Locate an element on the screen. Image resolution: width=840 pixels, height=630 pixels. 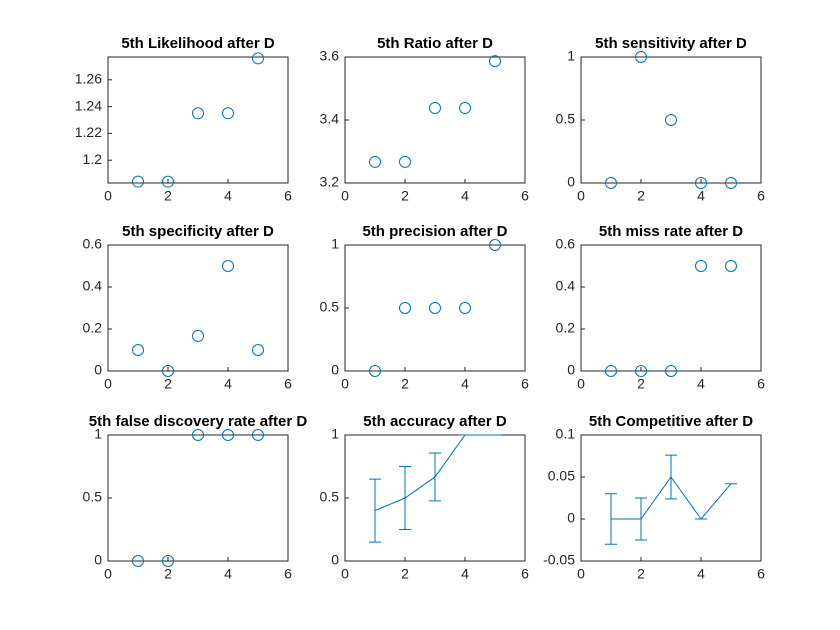
chart-title: 5th false discovery rate after D is located at coordinates (198, 421).